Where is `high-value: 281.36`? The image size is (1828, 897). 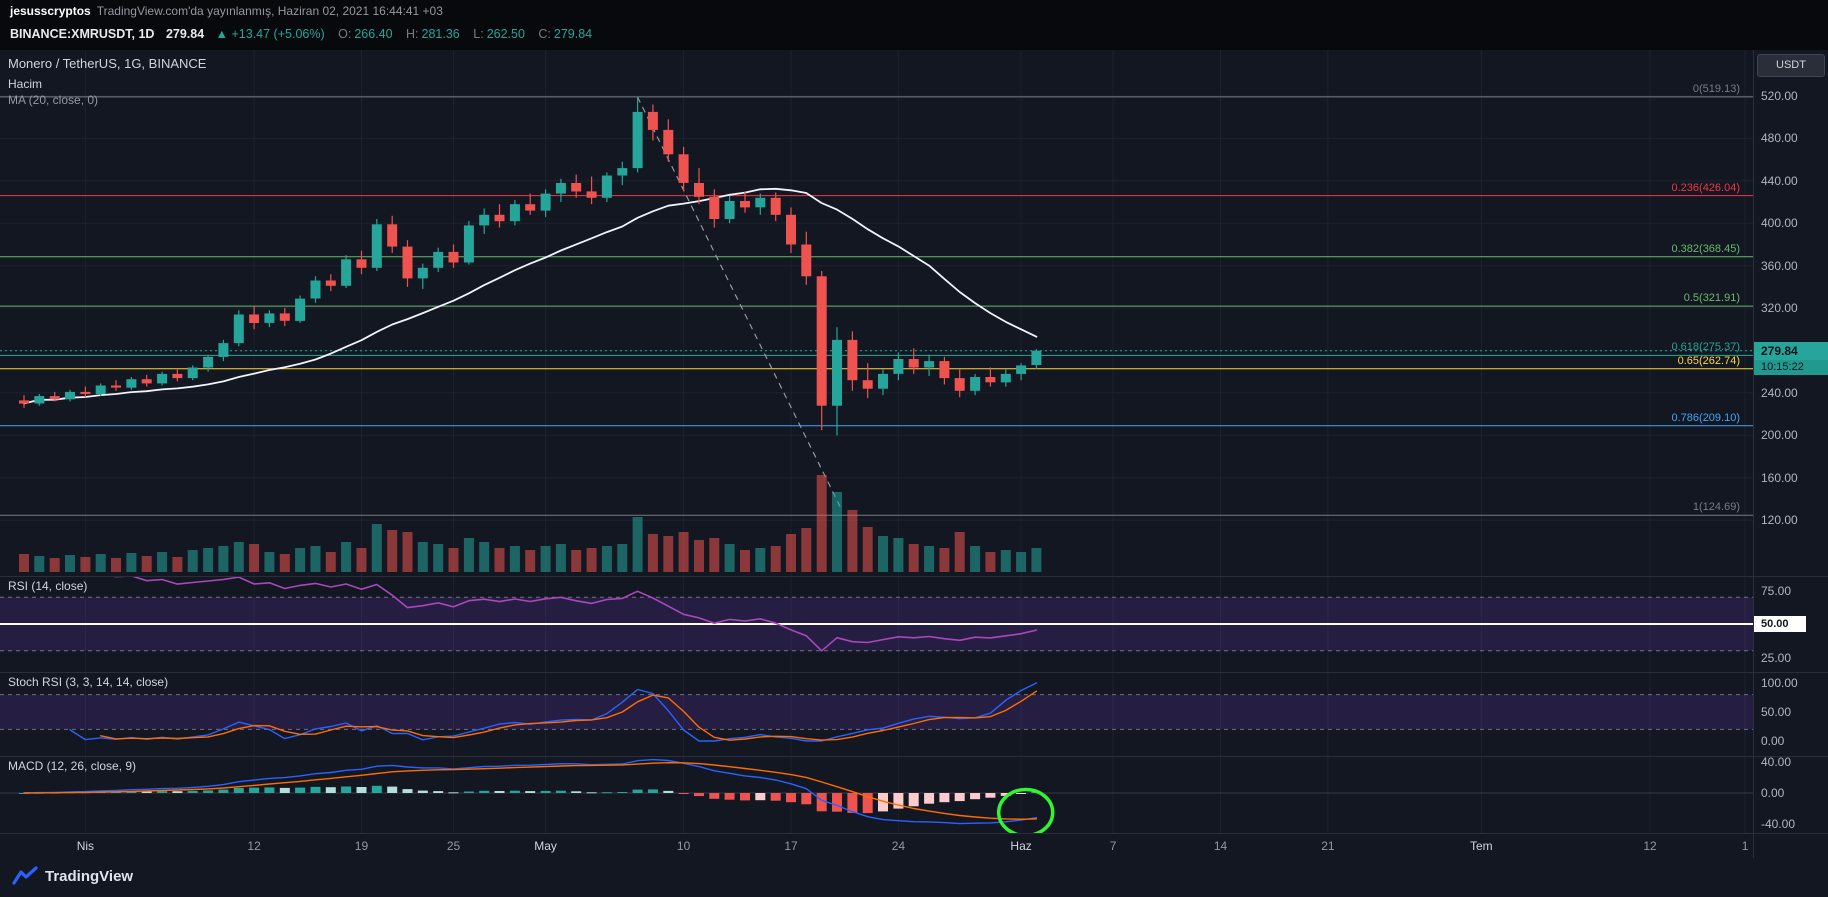 high-value: 281.36 is located at coordinates (440, 34).